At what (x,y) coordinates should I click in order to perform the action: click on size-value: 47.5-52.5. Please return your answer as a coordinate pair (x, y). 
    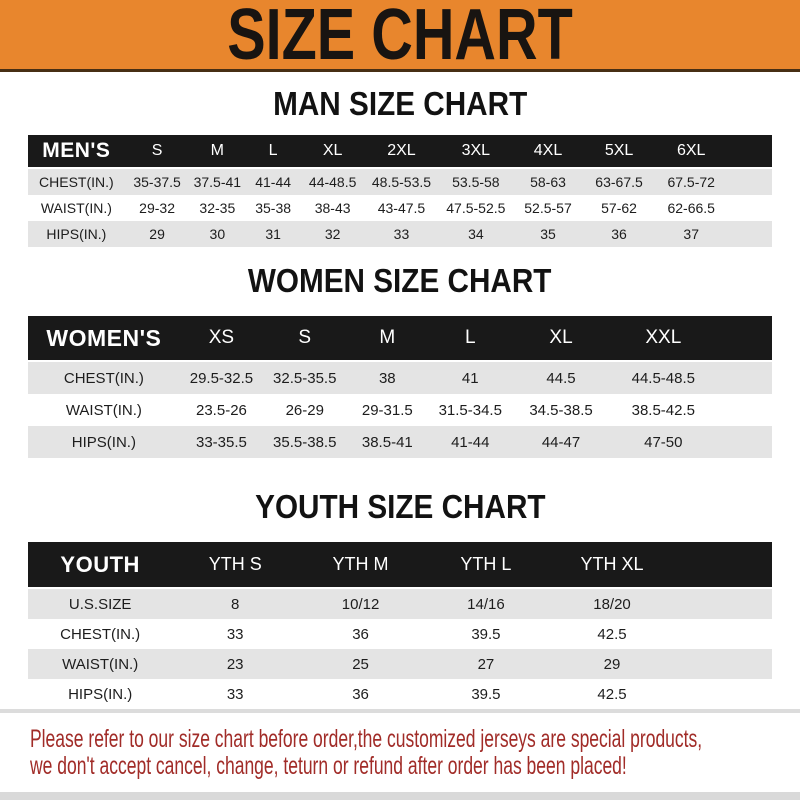
    Looking at the image, I should click on (476, 208).